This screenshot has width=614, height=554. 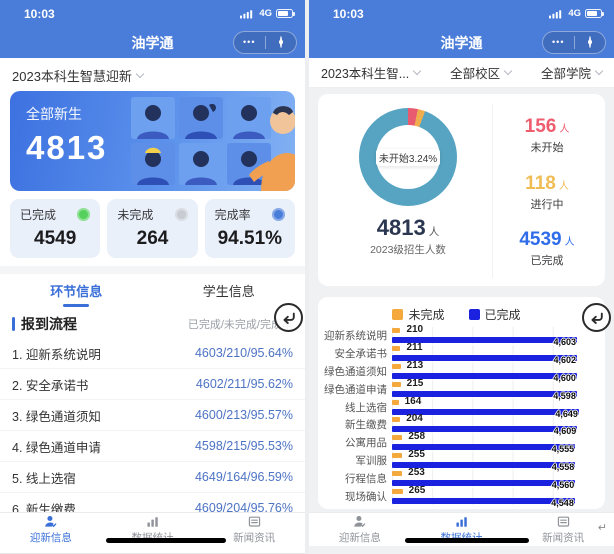 What do you see at coordinates (475, 74) in the screenshot?
I see `filter-label: 全部校区` at bounding box center [475, 74].